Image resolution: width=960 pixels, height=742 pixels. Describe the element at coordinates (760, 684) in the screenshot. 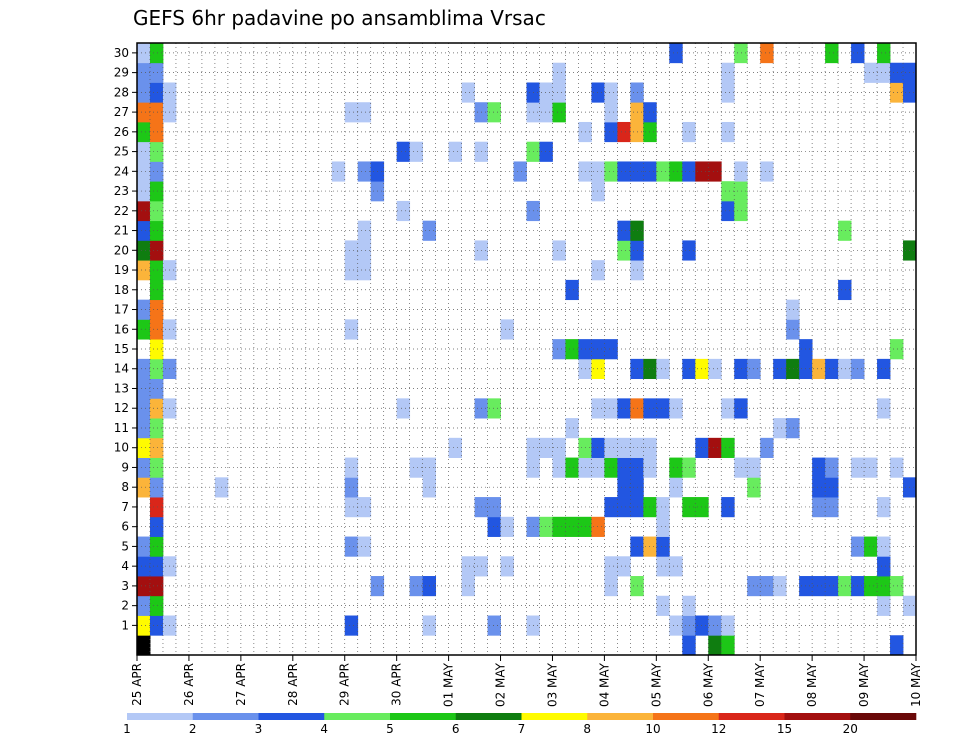

I see `x-tick-label: 07 MAY` at that location.